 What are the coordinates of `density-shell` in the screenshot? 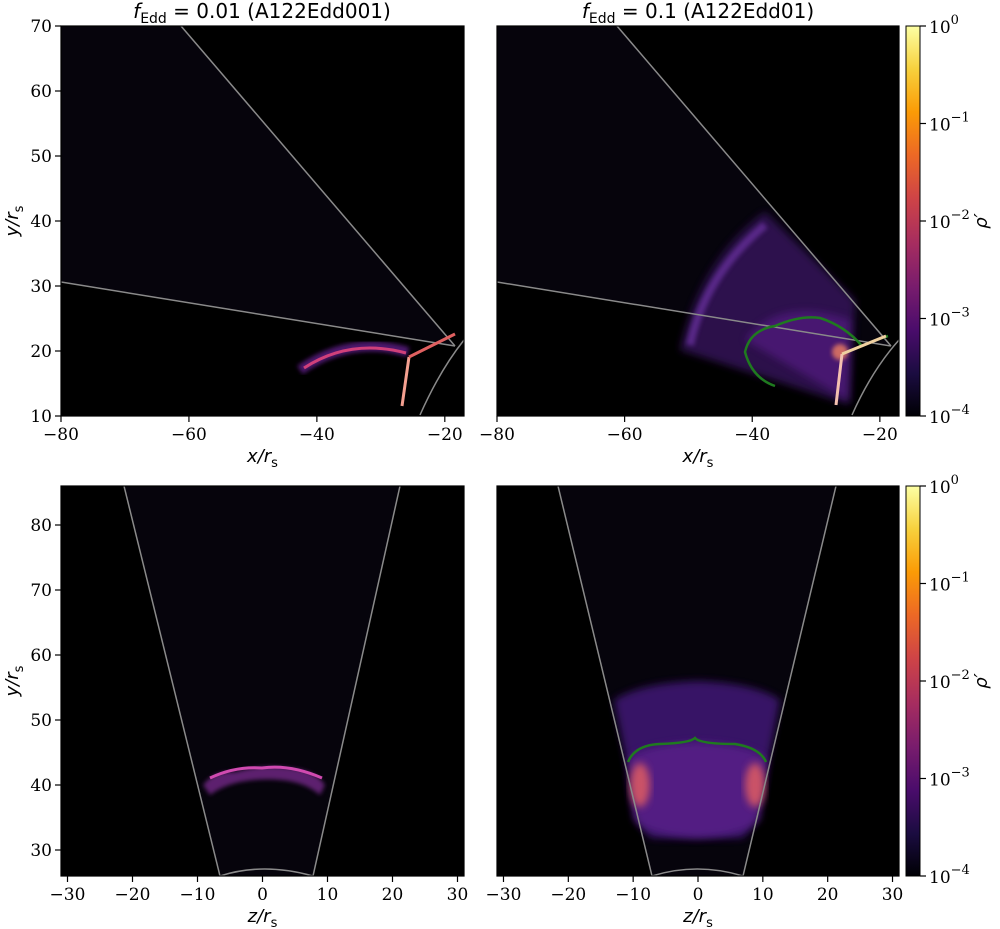 It's located at (264, 780).